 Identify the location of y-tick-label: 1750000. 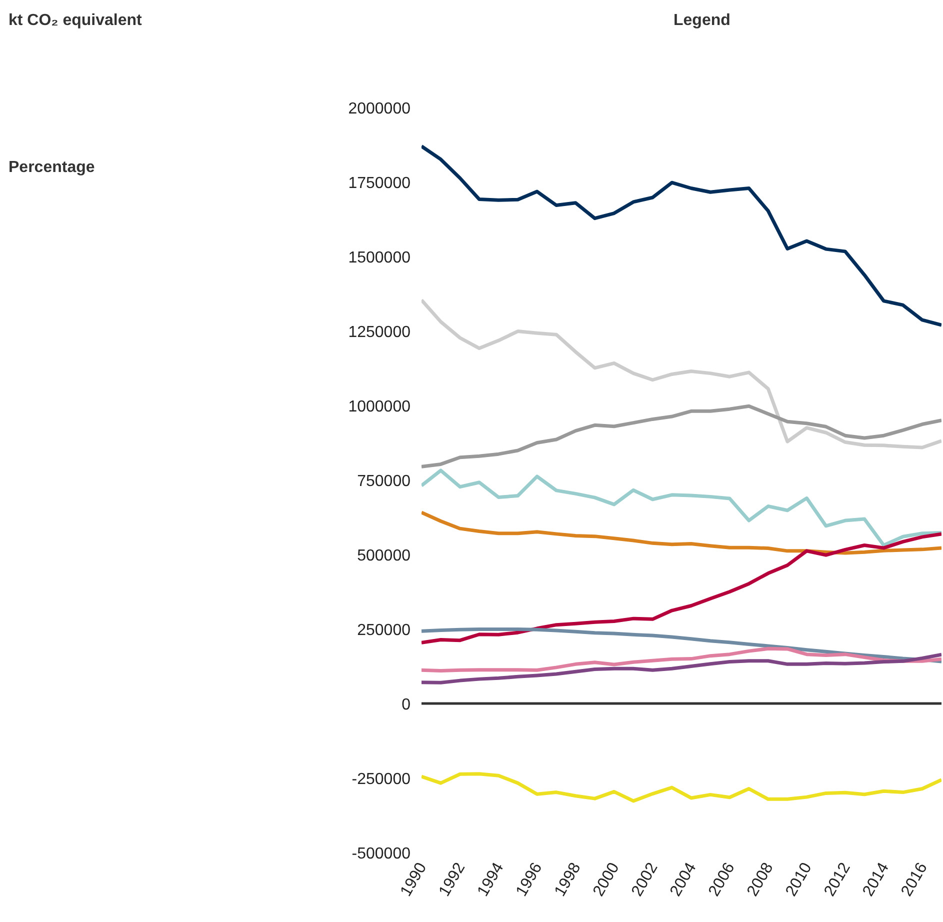
(379, 183).